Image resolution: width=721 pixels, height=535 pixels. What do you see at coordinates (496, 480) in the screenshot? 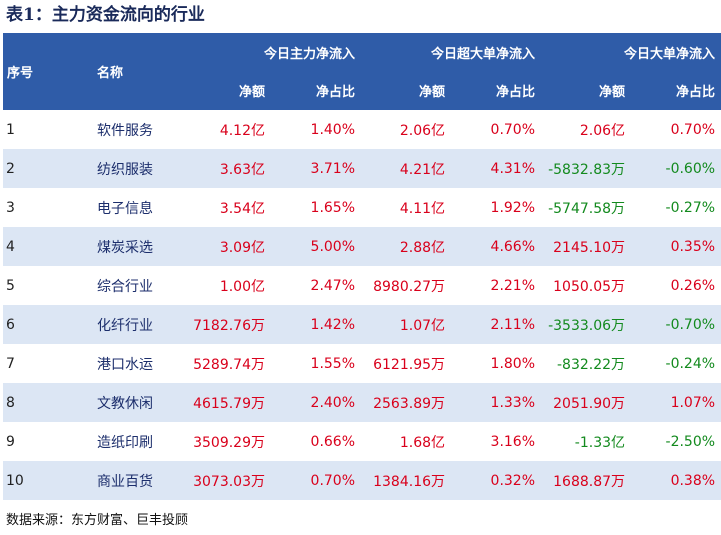
I see `super-net-ratio-cell: 0.32%` at bounding box center [496, 480].